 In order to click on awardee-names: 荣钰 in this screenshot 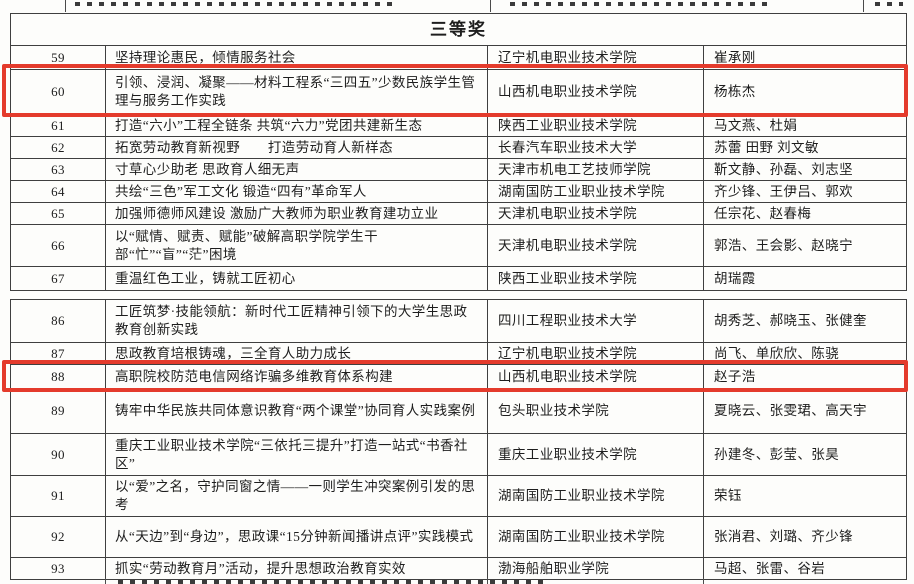, I will do `click(805, 496)`.